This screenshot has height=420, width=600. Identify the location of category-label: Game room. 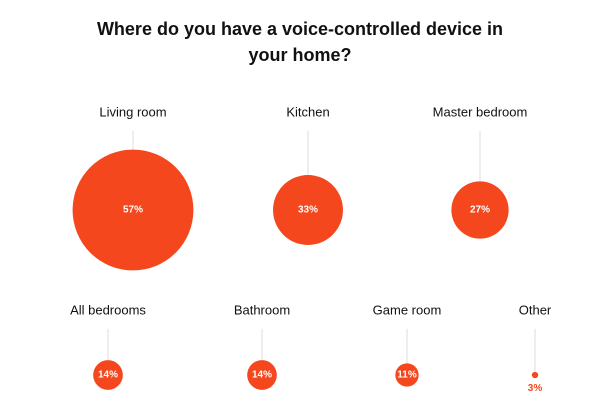
(407, 309).